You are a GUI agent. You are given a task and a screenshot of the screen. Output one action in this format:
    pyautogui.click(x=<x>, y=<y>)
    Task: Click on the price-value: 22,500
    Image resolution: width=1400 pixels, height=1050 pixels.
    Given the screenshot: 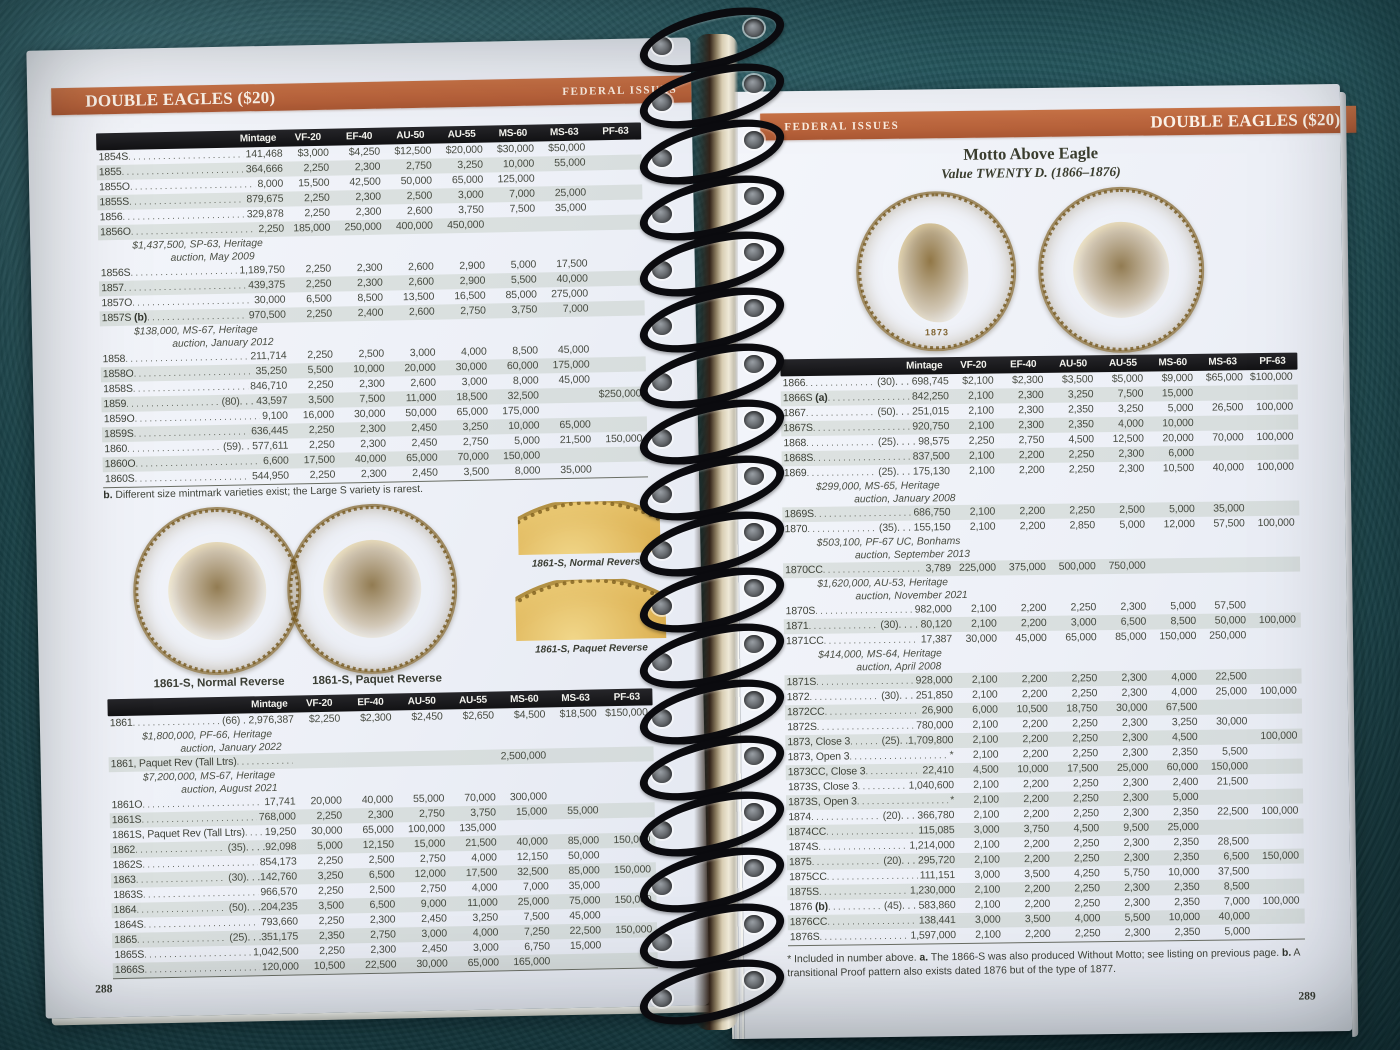 What is the action you would take?
    pyautogui.click(x=1233, y=811)
    